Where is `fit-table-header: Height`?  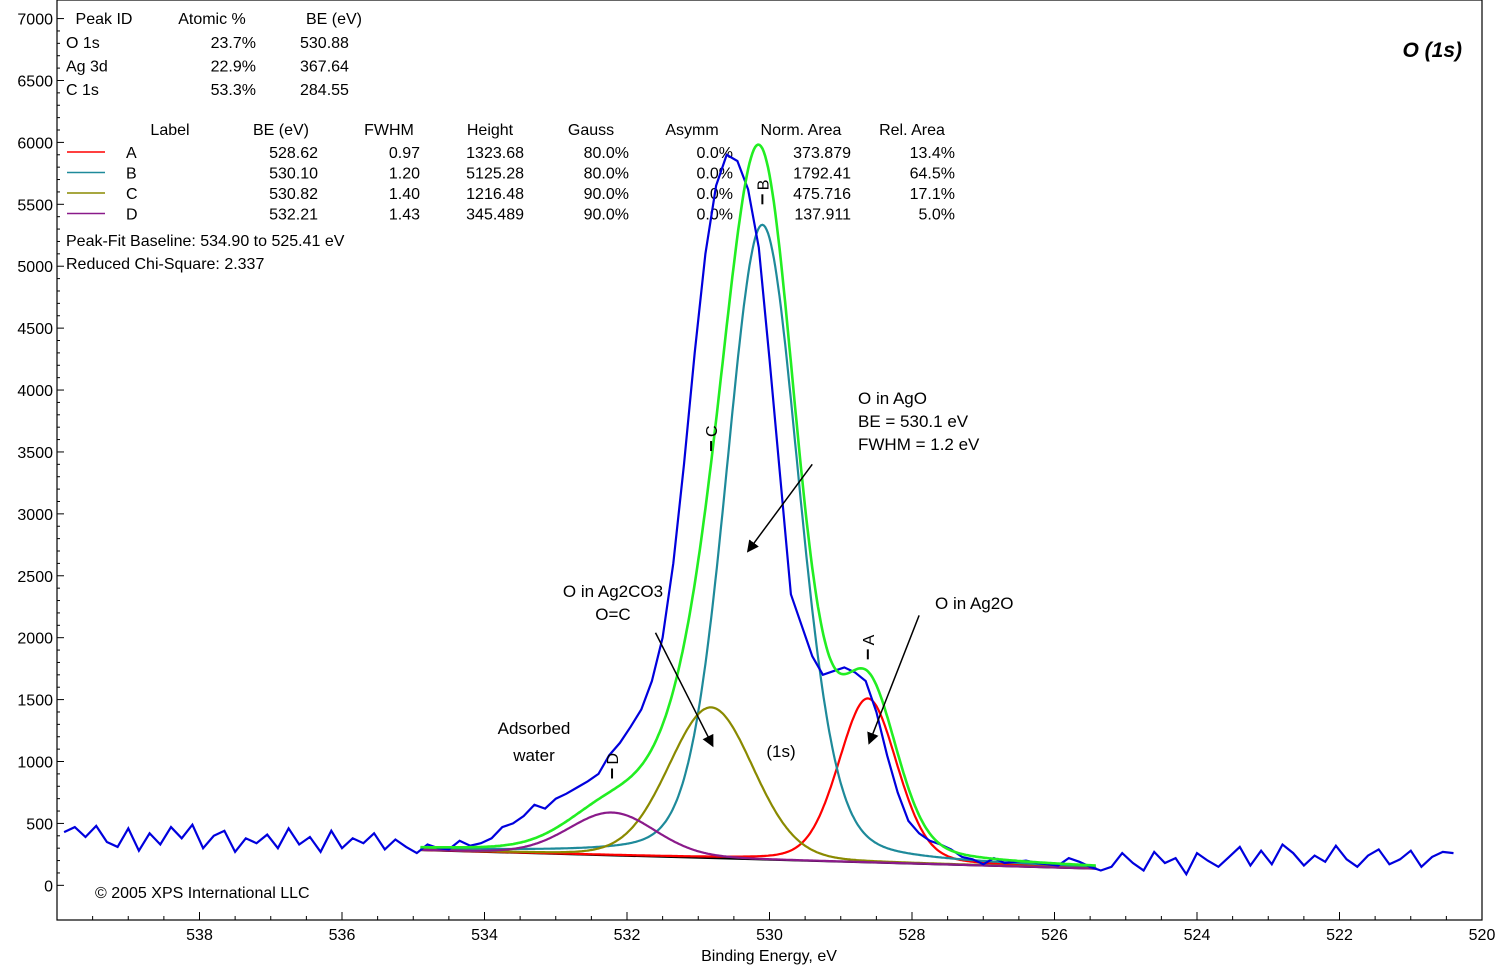
fit-table-header: Height is located at coordinates (490, 130).